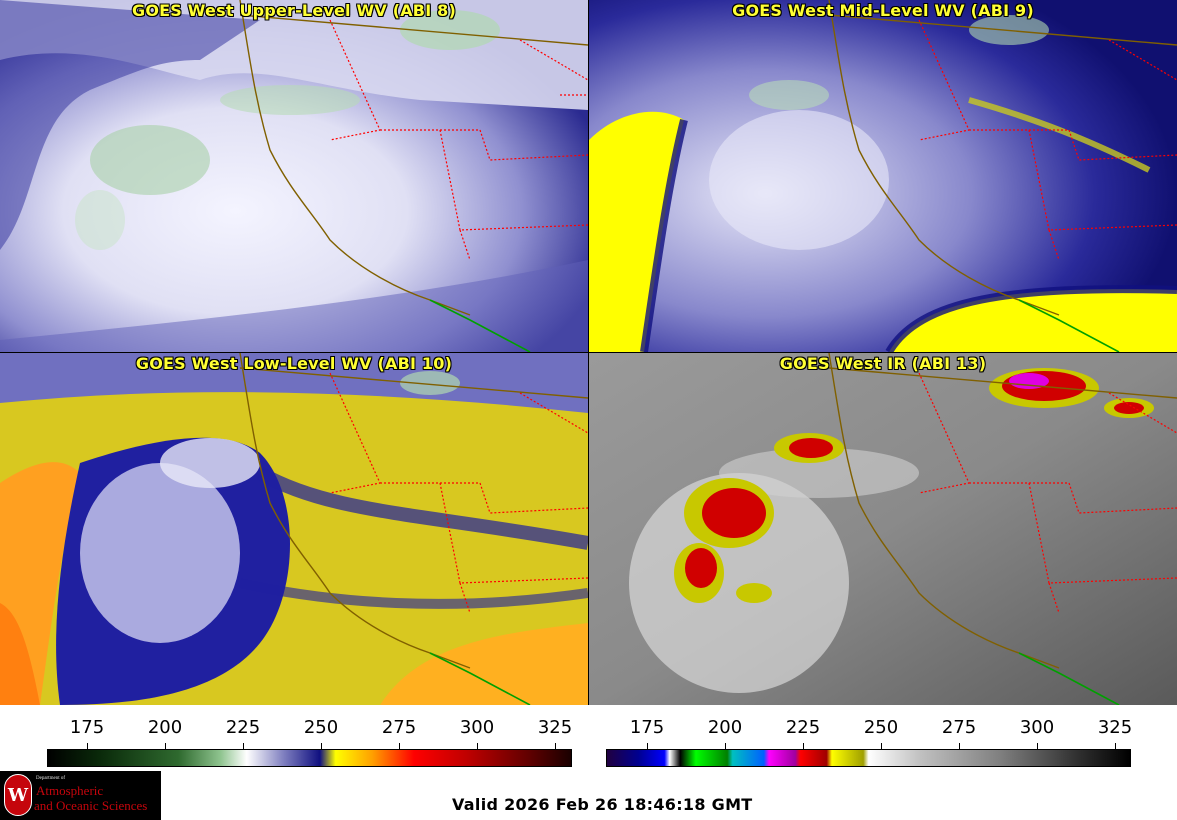 The height and width of the screenshot is (820, 1177). What do you see at coordinates (18, 795) in the screenshot?
I see `uw-seal-icon: W` at bounding box center [18, 795].